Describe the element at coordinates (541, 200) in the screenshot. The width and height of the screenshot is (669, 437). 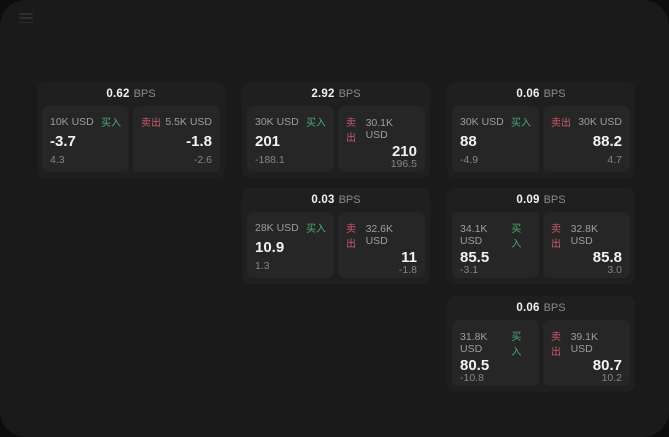
I see `card-header: 0.09 BPS` at that location.